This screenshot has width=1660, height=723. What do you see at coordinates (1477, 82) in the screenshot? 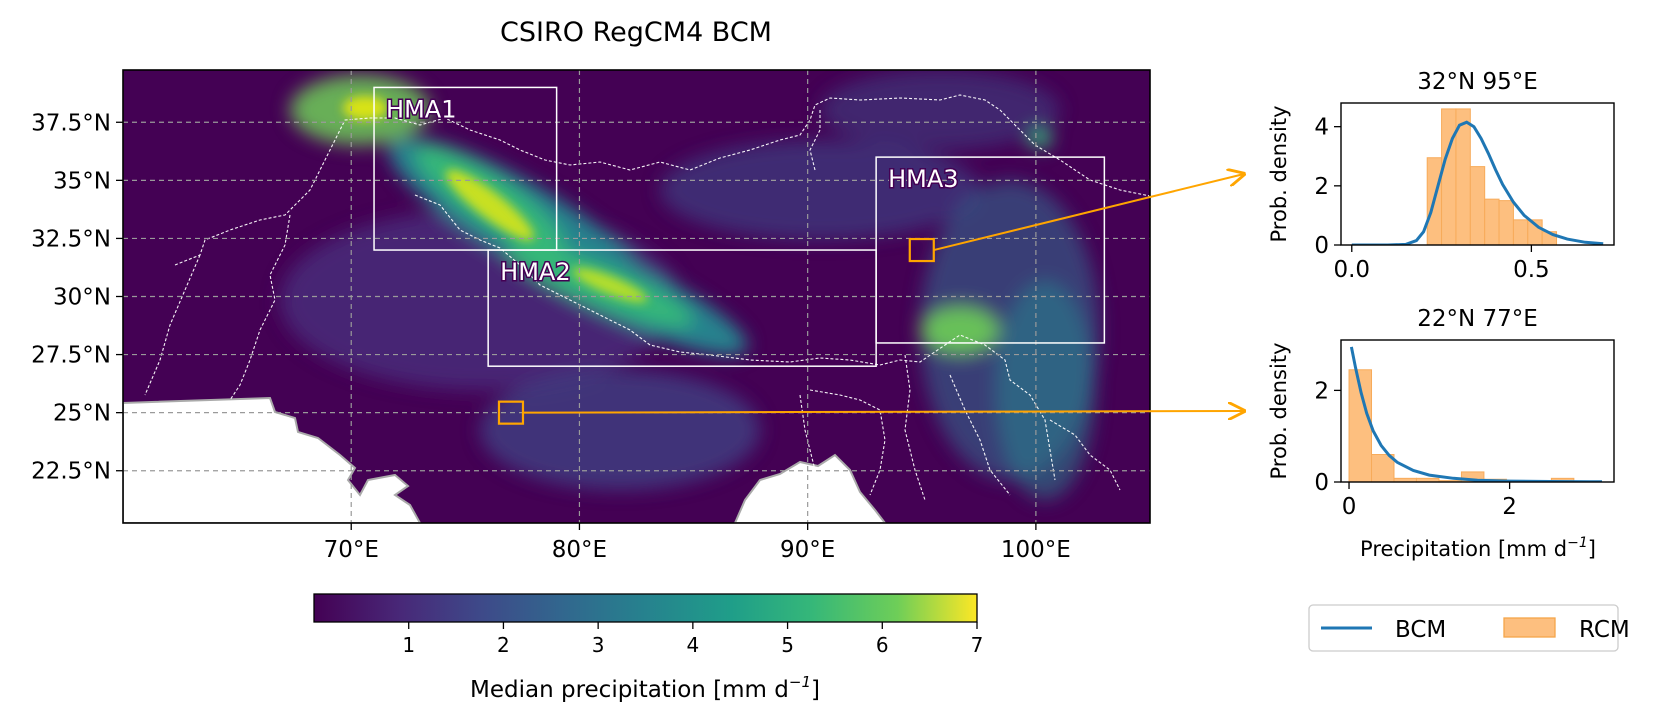
I see `panel_a-title: 32°N 95°E` at bounding box center [1477, 82].